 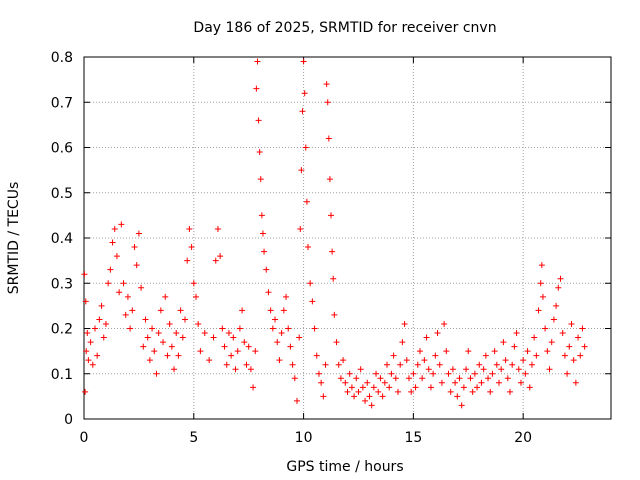 What do you see at coordinates (62, 149) in the screenshot?
I see `y-tick-label: 0.6` at bounding box center [62, 149].